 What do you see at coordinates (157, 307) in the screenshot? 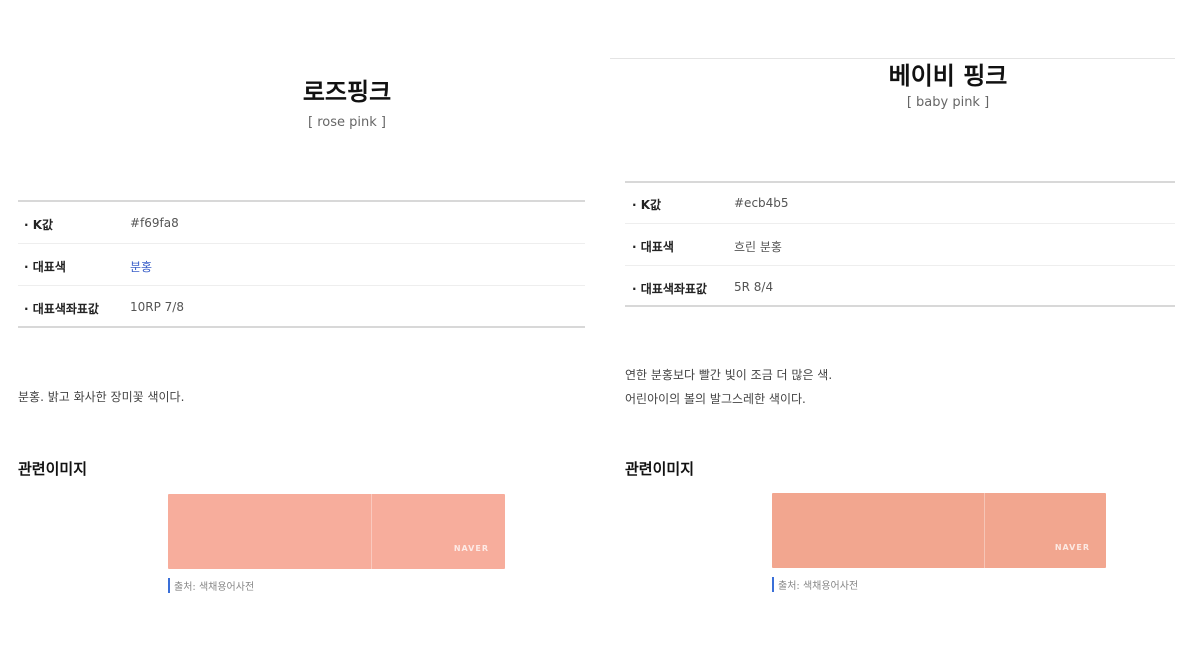
I see `row-value: 10RP 7/8` at bounding box center [157, 307].